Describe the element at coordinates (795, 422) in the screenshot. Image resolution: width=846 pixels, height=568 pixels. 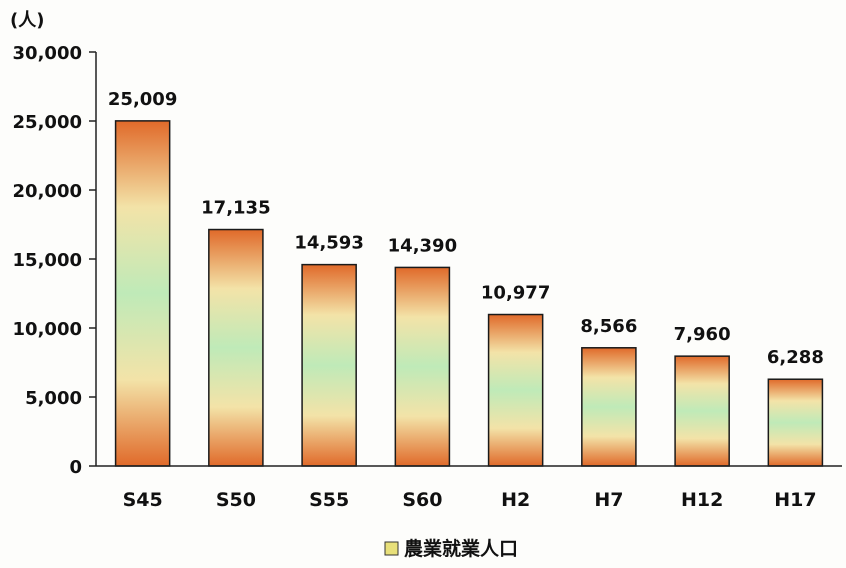
I see `bar-h17` at that location.